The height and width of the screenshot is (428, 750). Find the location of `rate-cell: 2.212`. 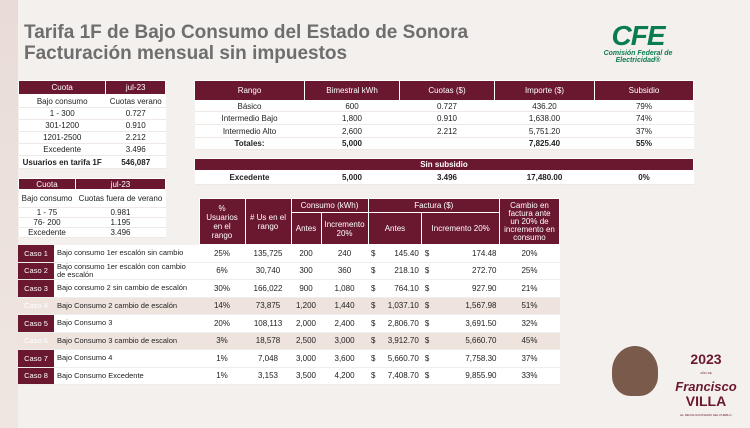

rate-cell: 2.212 is located at coordinates (135, 137).